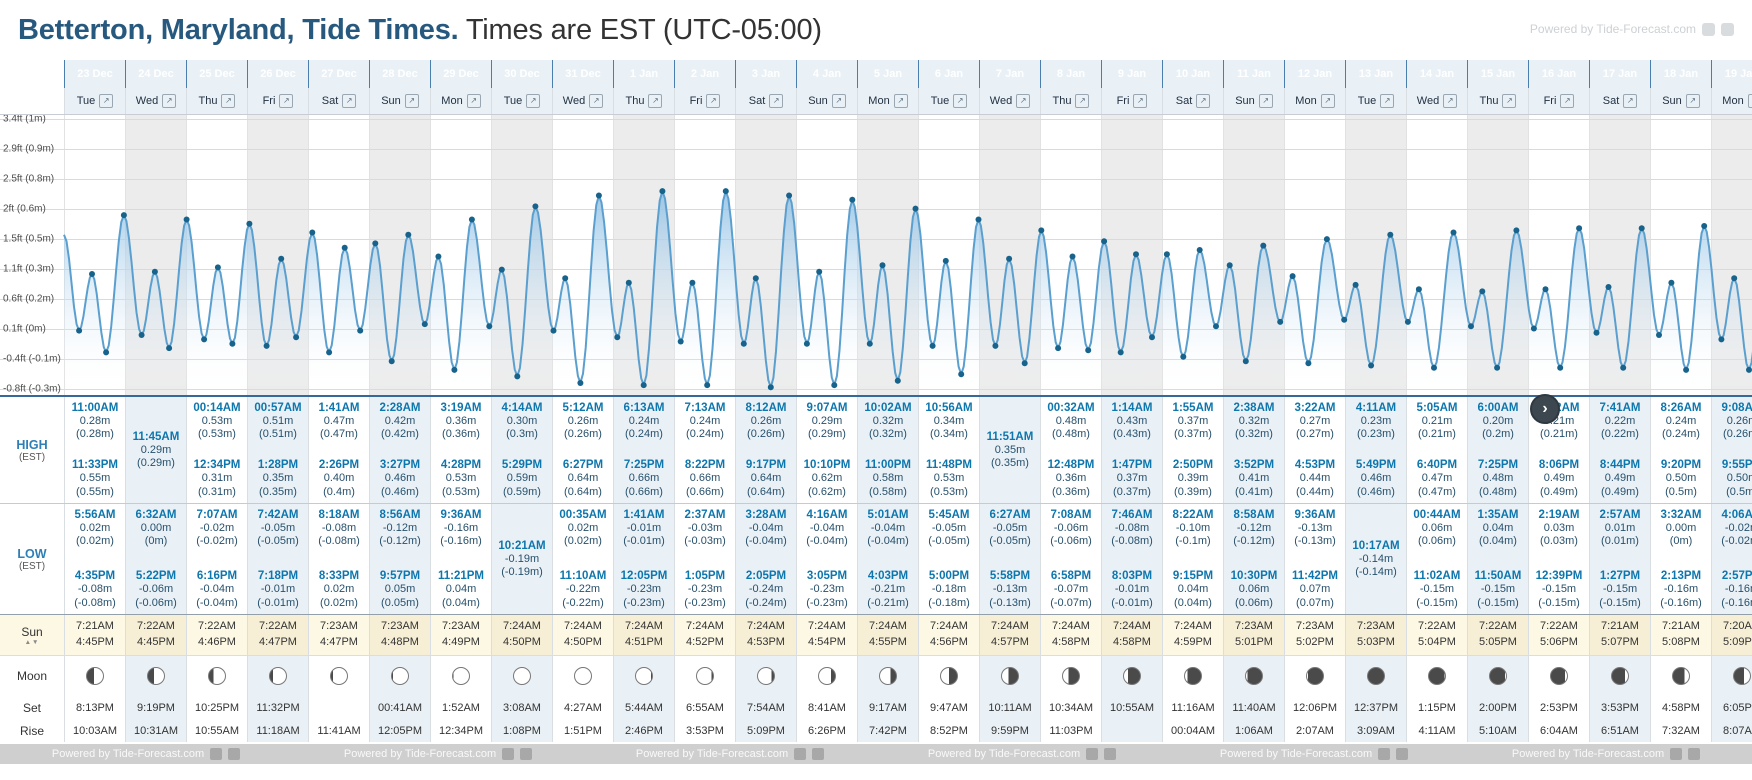 This screenshot has width=1752, height=780. What do you see at coordinates (216, 74) in the screenshot?
I see `date-header: 25 Dec` at bounding box center [216, 74].